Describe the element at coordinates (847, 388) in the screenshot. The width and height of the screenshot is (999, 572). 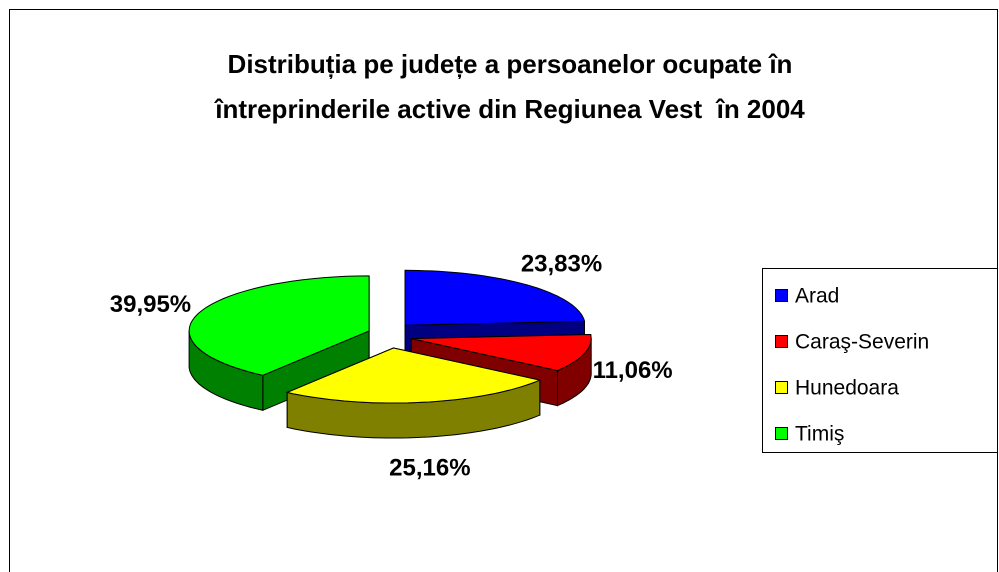
I see `legend-label: Hunedoara` at that location.